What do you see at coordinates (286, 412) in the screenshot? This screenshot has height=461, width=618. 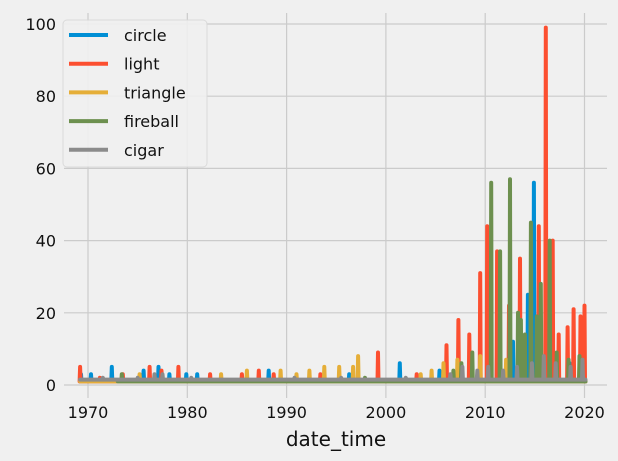 I see `x-tick-label: 1990` at bounding box center [286, 412].